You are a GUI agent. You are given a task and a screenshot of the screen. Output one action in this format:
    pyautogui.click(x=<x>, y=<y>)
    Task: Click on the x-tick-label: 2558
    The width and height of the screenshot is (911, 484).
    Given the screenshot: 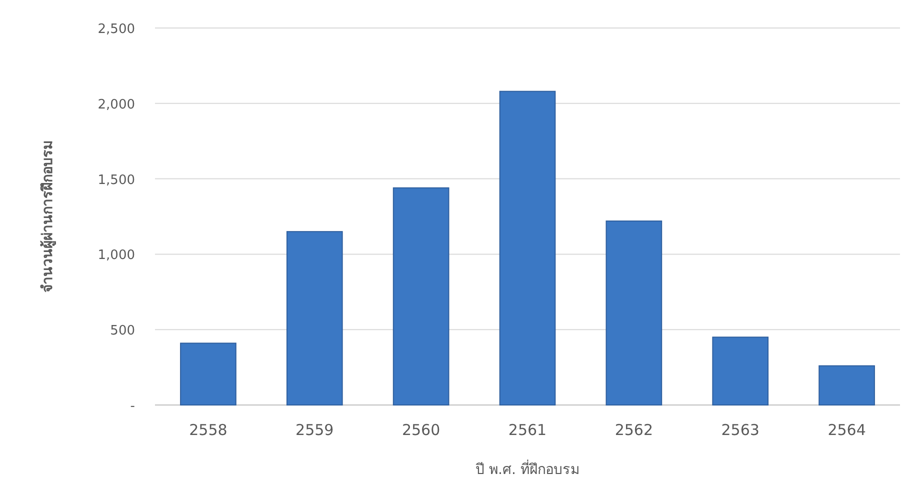 What is the action you would take?
    pyautogui.click(x=208, y=430)
    